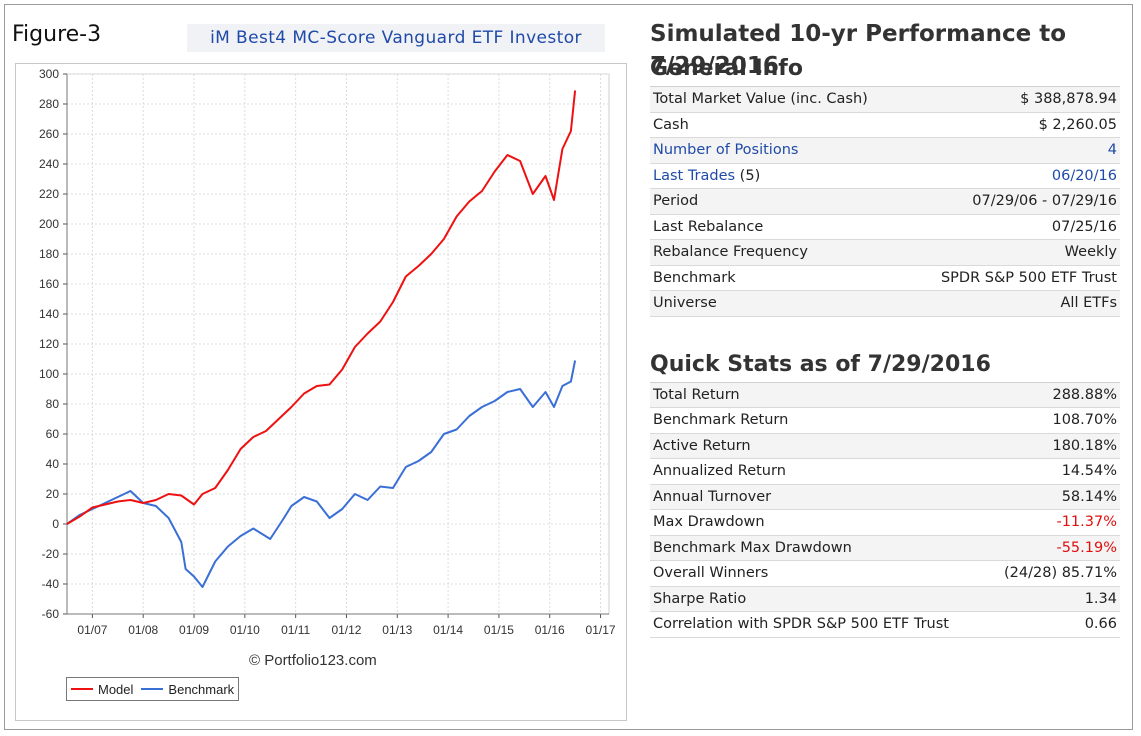 The height and width of the screenshot is (736, 1141). I want to click on last-trades-link: Last Trades, so click(694, 175).